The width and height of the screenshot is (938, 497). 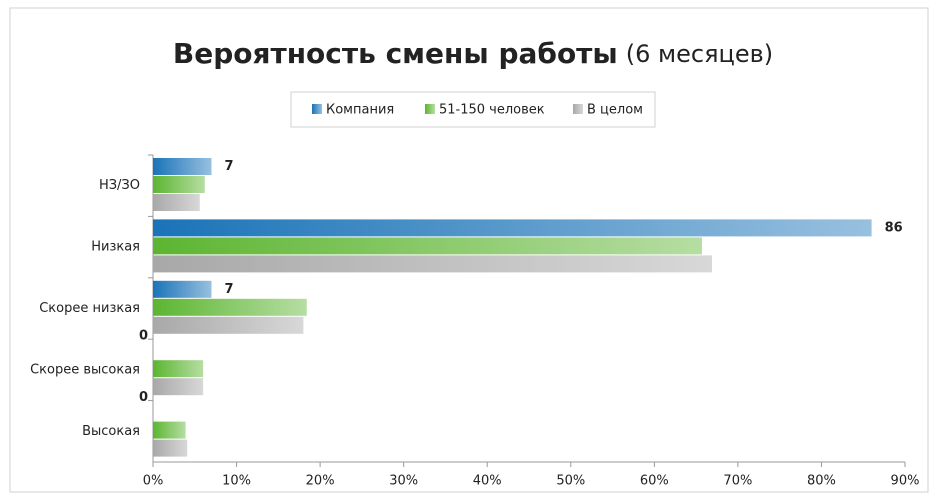 What do you see at coordinates (699, 54) in the screenshot?
I see `chart-subtitle: (6 месяцев)` at bounding box center [699, 54].